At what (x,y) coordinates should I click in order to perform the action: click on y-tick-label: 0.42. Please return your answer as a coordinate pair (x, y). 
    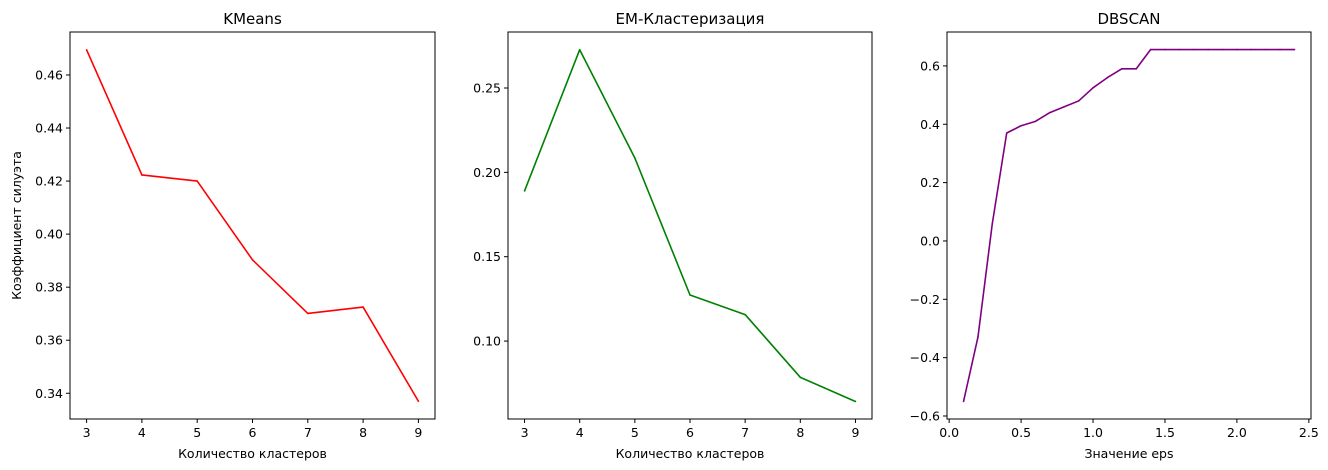
    Looking at the image, I should click on (49, 181).